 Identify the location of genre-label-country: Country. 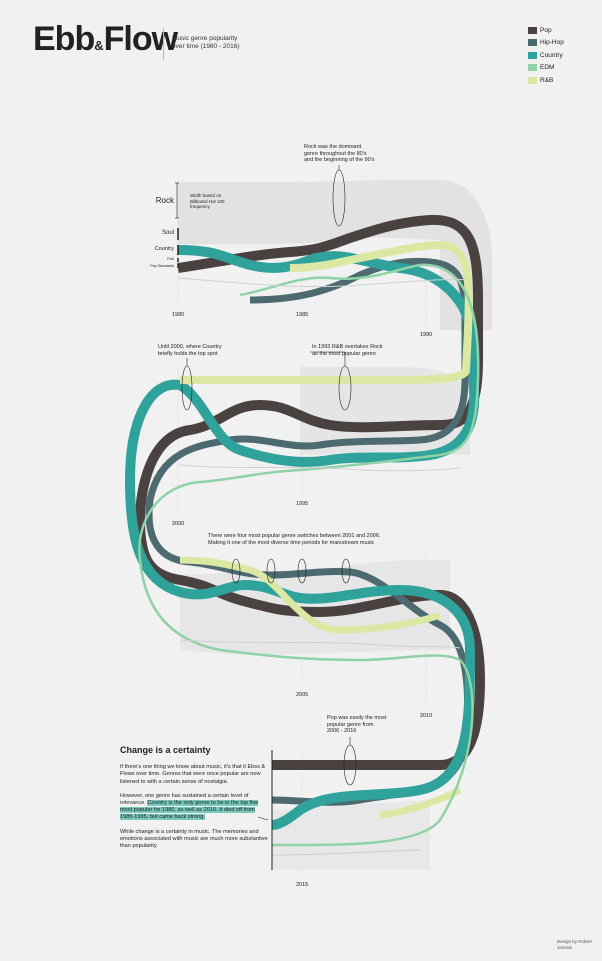
(164, 249).